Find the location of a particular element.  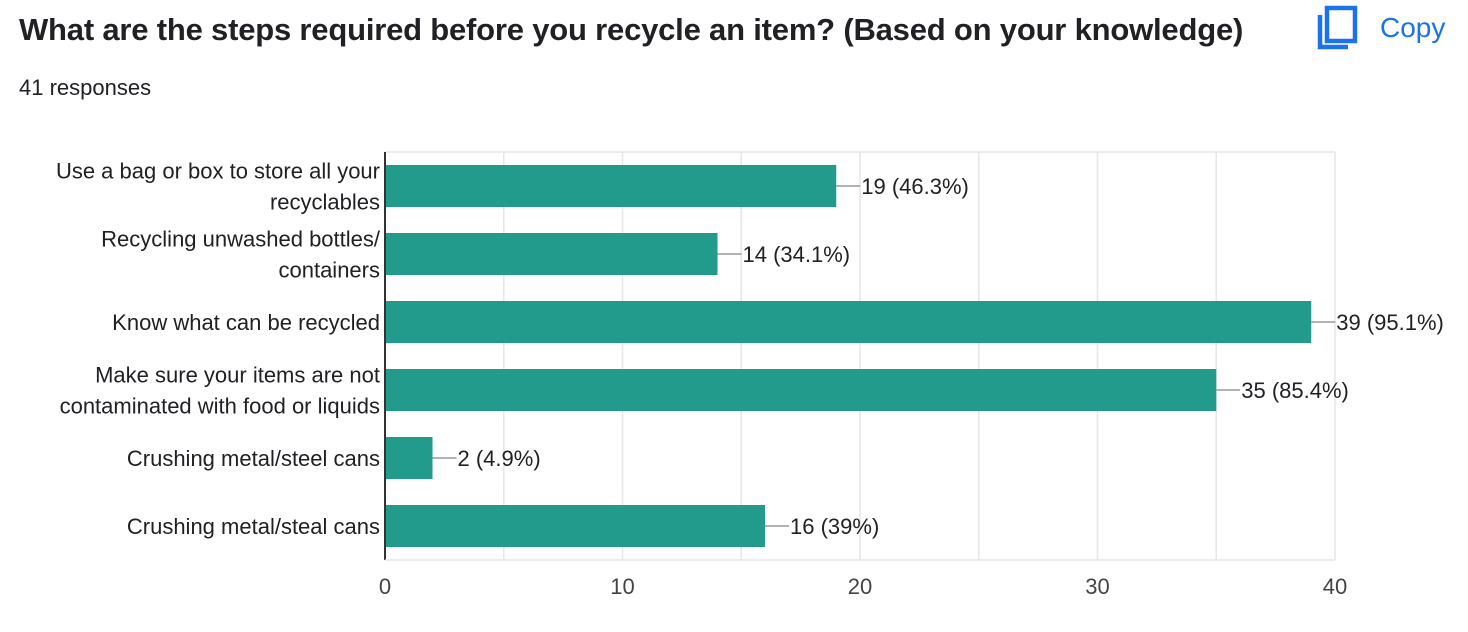

response-count: 41 responses is located at coordinates (85, 87).